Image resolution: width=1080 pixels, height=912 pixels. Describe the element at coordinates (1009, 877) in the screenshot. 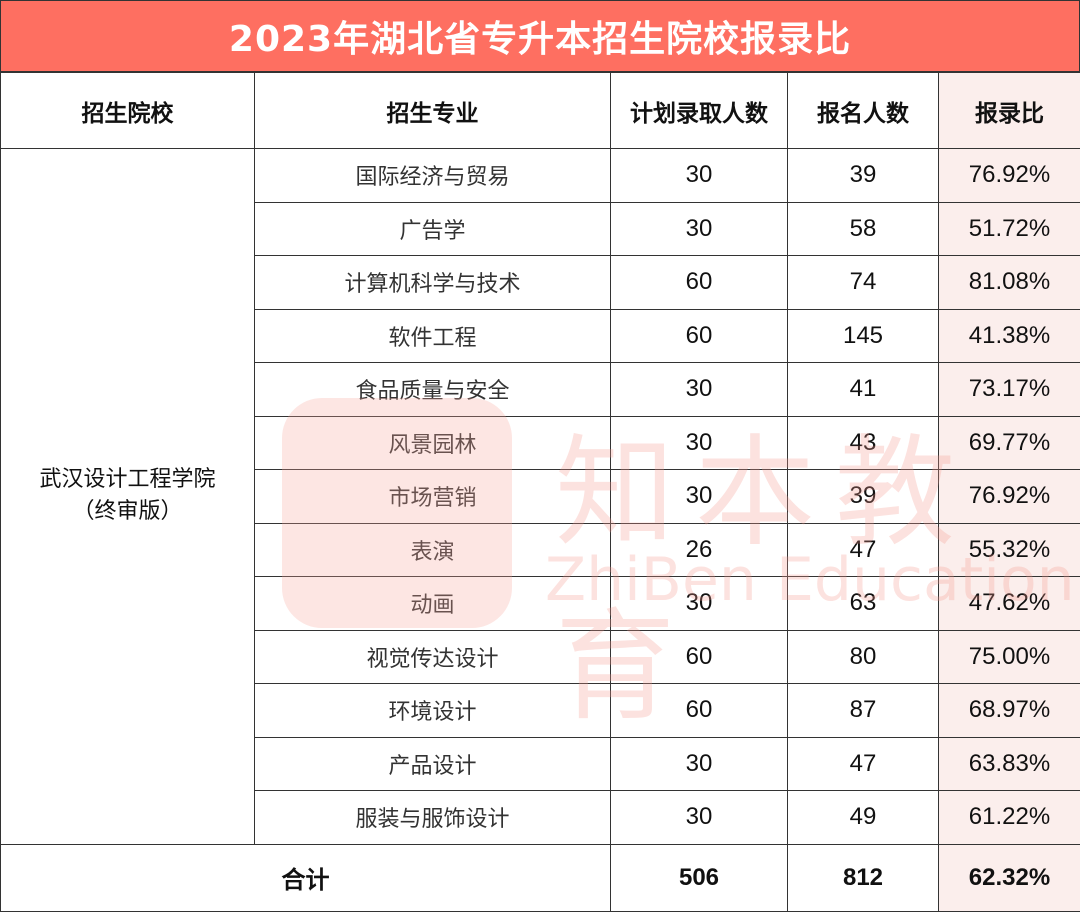

I see `total-ratio: 62.32%` at that location.